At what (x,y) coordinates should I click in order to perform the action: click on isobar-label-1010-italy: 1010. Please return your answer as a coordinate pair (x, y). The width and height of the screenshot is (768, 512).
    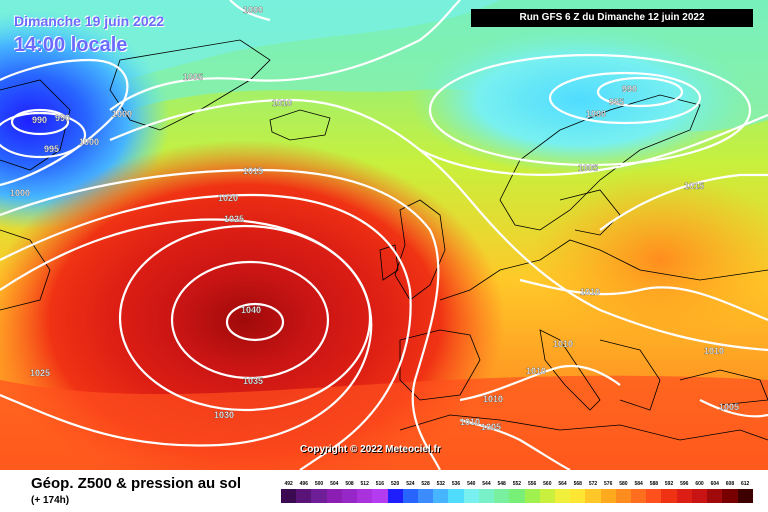
    Looking at the image, I should click on (563, 344).